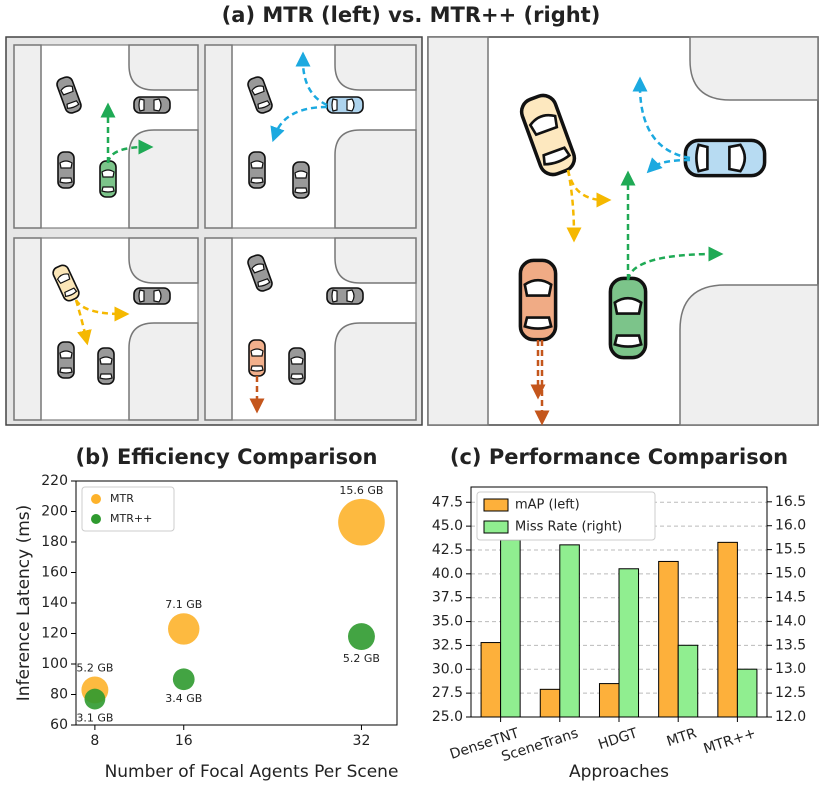 The image size is (823, 787). I want to click on y2-tick-label: 15.5, so click(790, 550).